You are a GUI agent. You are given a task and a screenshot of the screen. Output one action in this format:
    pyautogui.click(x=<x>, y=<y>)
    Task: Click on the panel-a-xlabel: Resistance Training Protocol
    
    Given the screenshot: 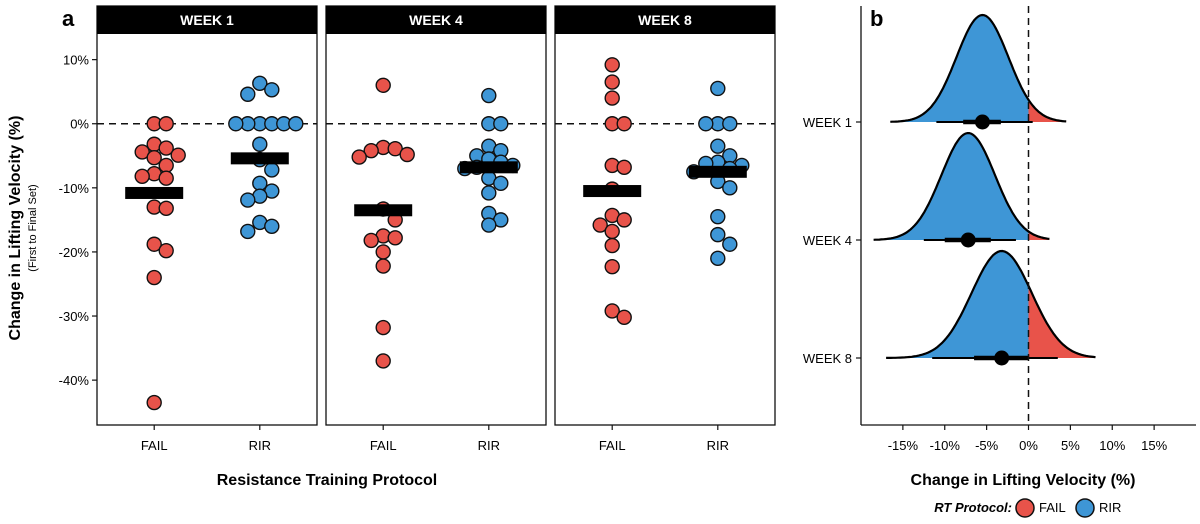 What is the action you would take?
    pyautogui.click(x=327, y=480)
    